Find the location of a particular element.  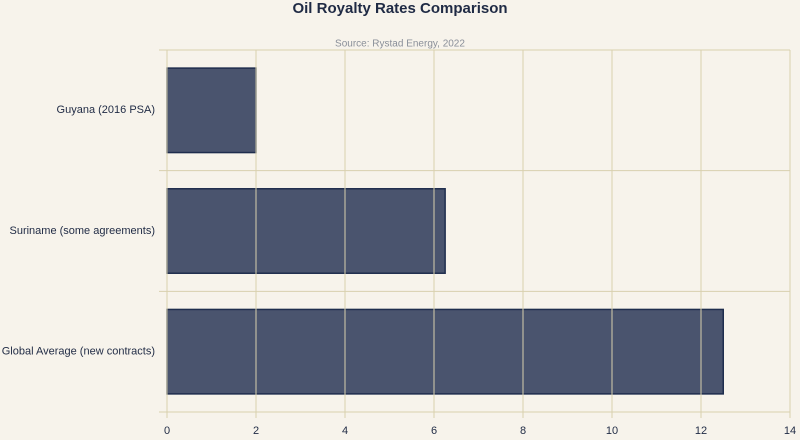

x-tick-label: 10 is located at coordinates (612, 431).